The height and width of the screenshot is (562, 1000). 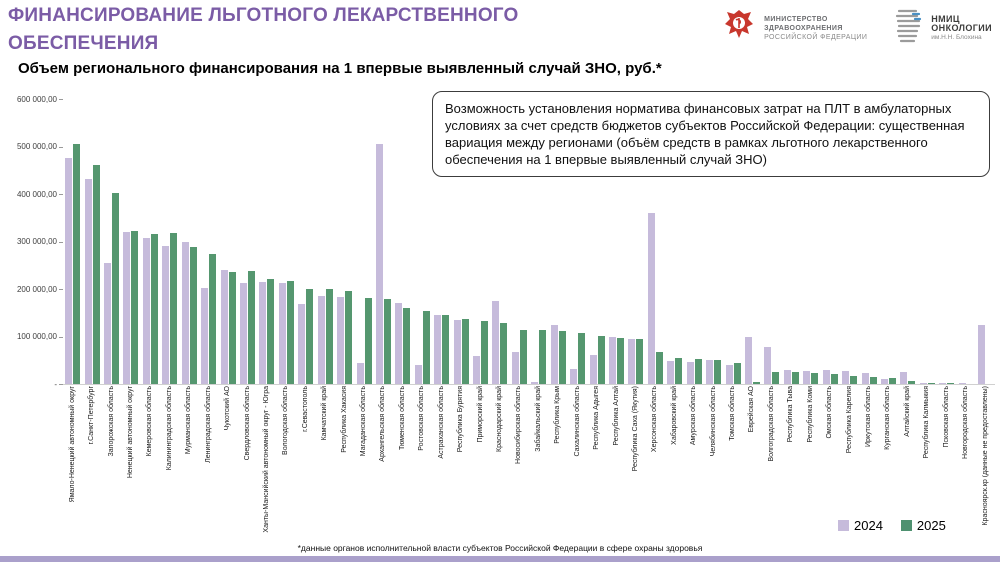 I want to click on x-label: Ханты-Мансийский автономный округ - Югра, so click(x=266, y=459).